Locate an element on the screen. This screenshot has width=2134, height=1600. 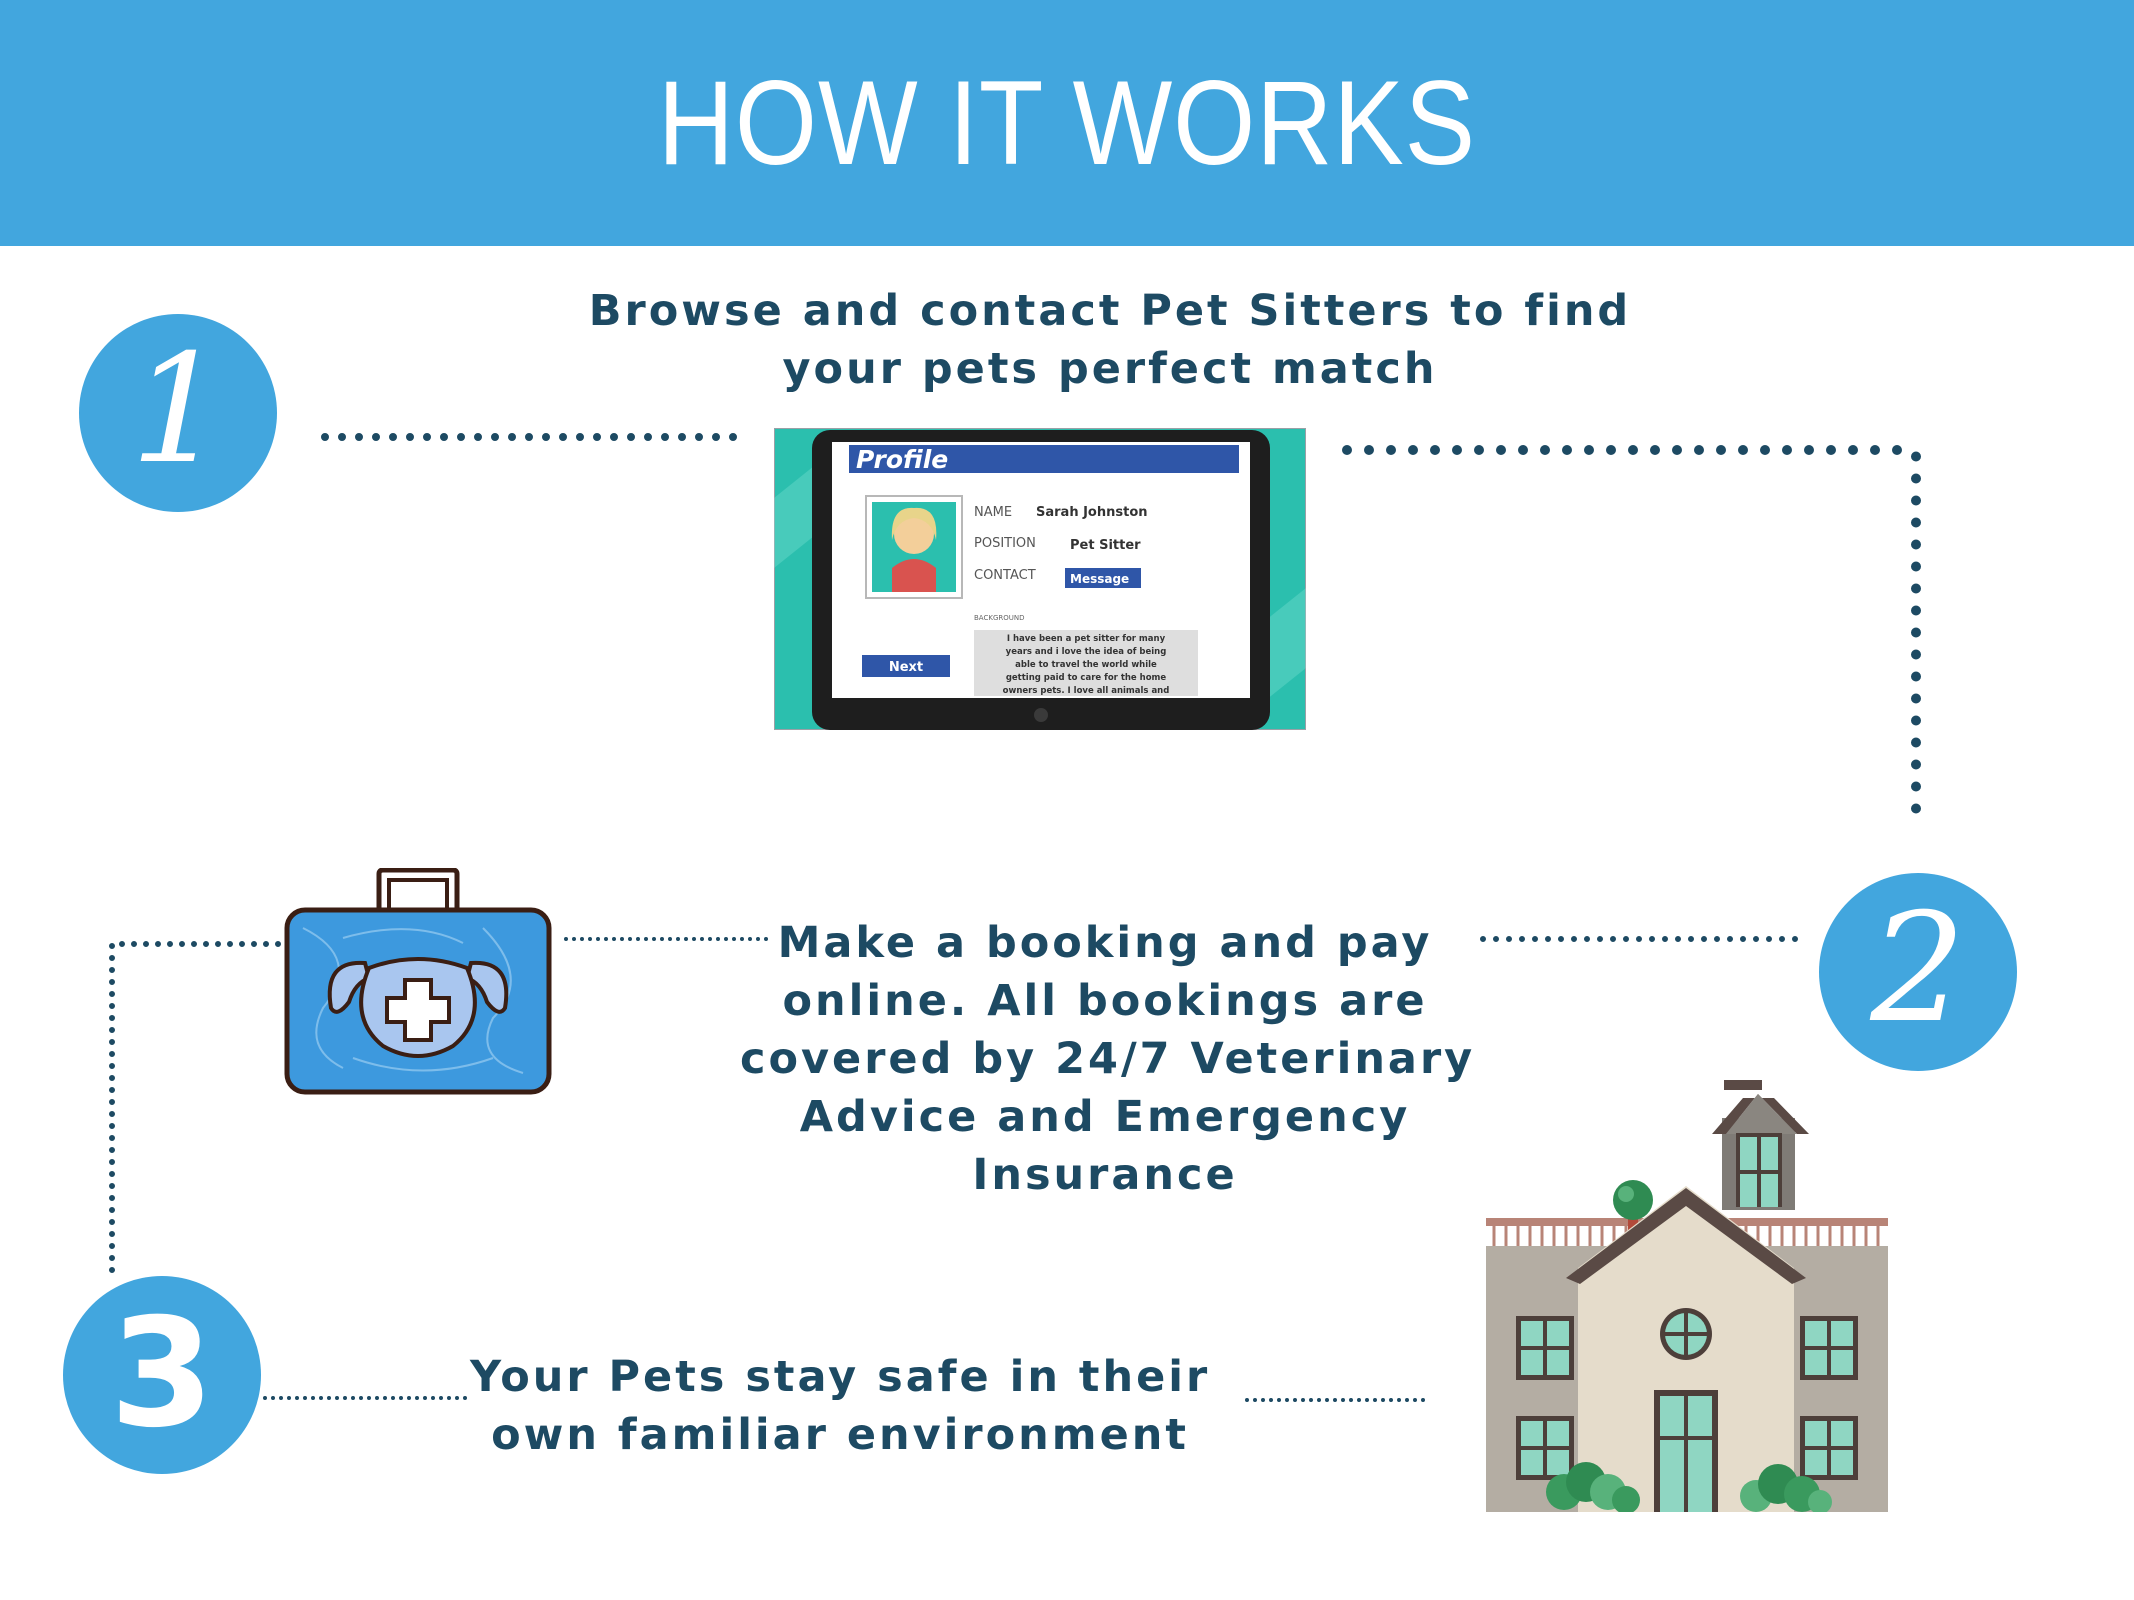
step-1-number: 1 is located at coordinates (177, 410).